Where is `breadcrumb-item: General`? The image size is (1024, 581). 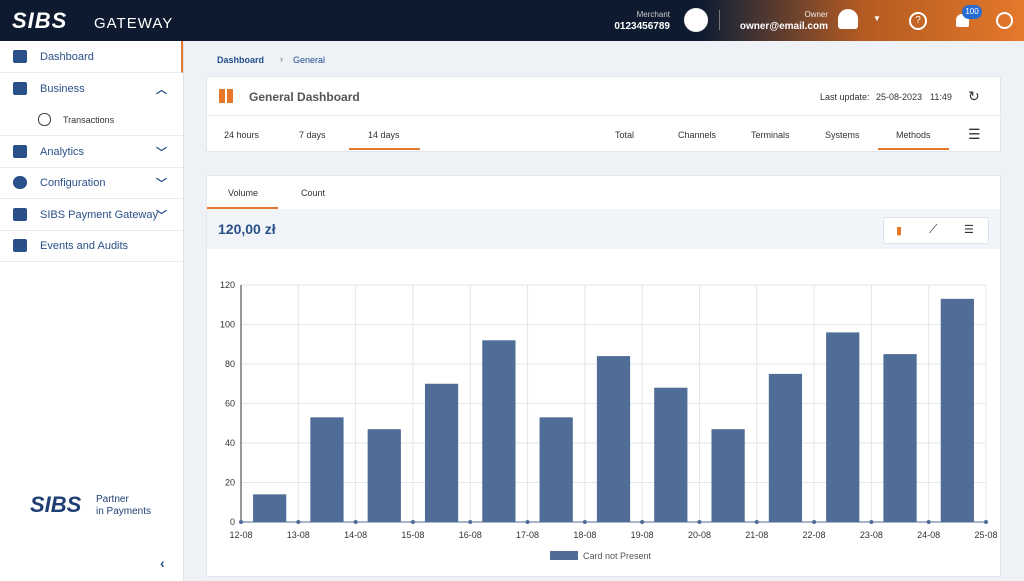 breadcrumb-item: General is located at coordinates (309, 60).